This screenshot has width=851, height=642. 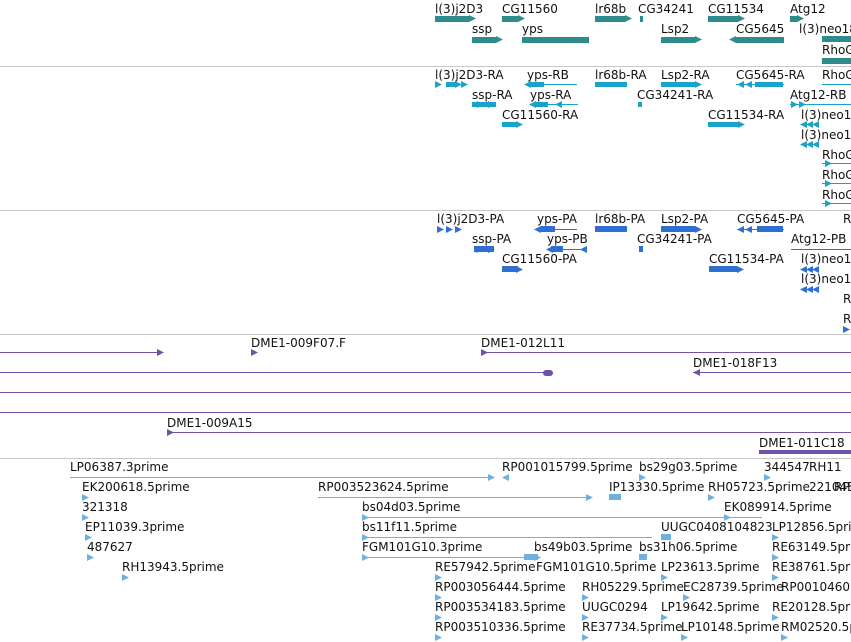 I want to click on gene-label: l(3)neo18, so click(x=825, y=29).